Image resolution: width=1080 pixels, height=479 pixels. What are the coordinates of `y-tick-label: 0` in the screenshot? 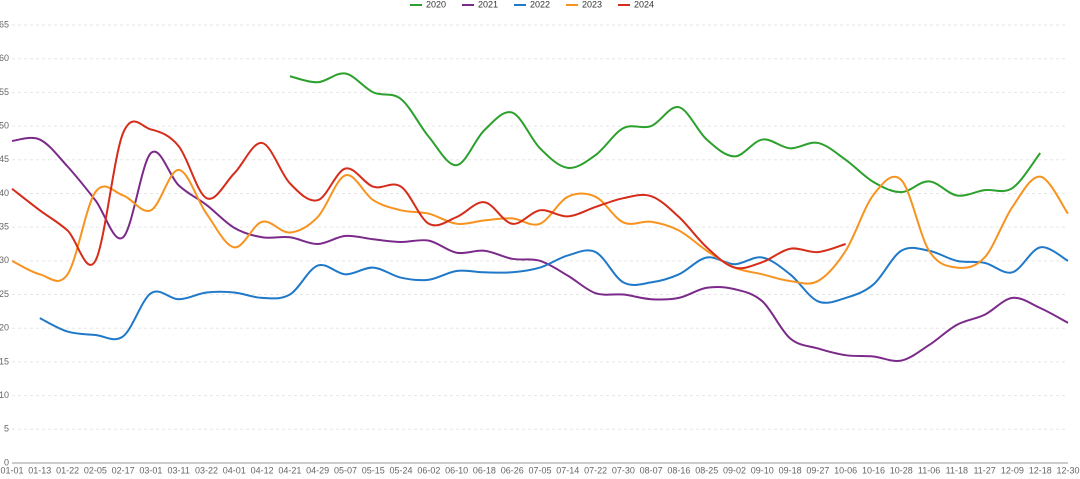 It's located at (6, 462).